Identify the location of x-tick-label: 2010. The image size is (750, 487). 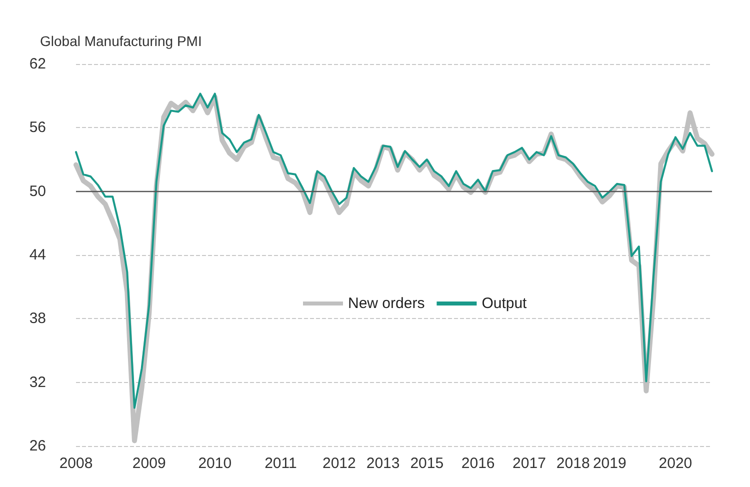
(215, 463).